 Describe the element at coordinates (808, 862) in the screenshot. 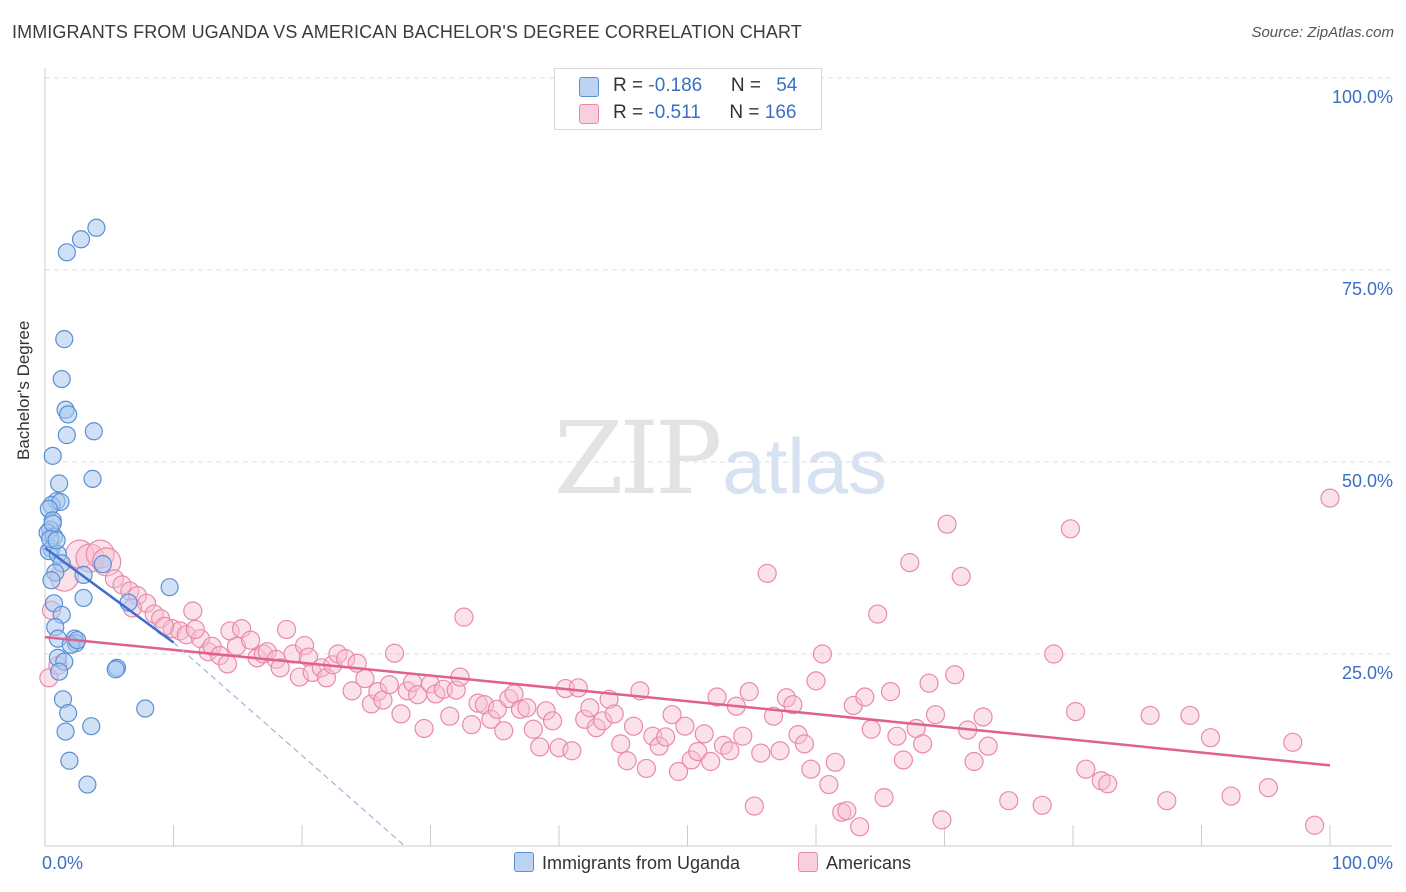

I see `legend-americans-swatch` at that location.